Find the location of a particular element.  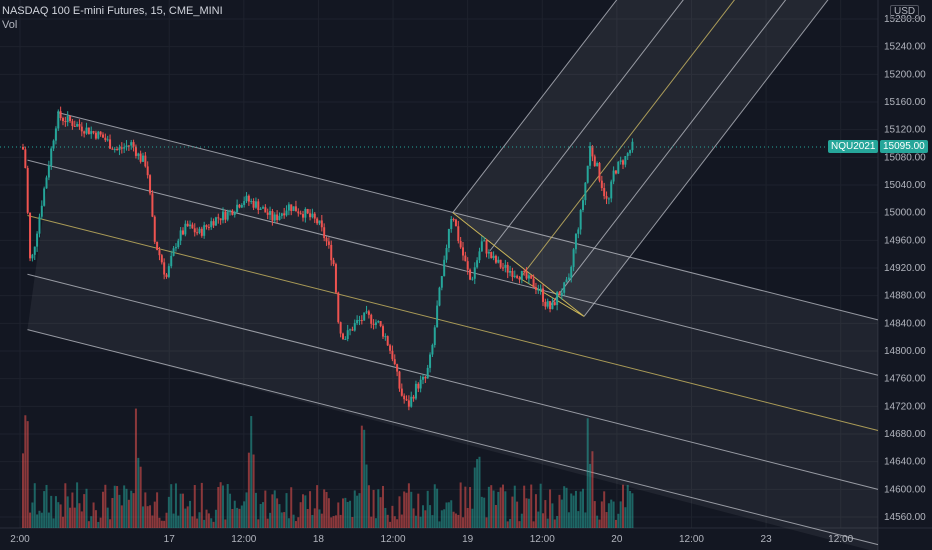

last-price-tag: 15095.00 is located at coordinates (904, 146).